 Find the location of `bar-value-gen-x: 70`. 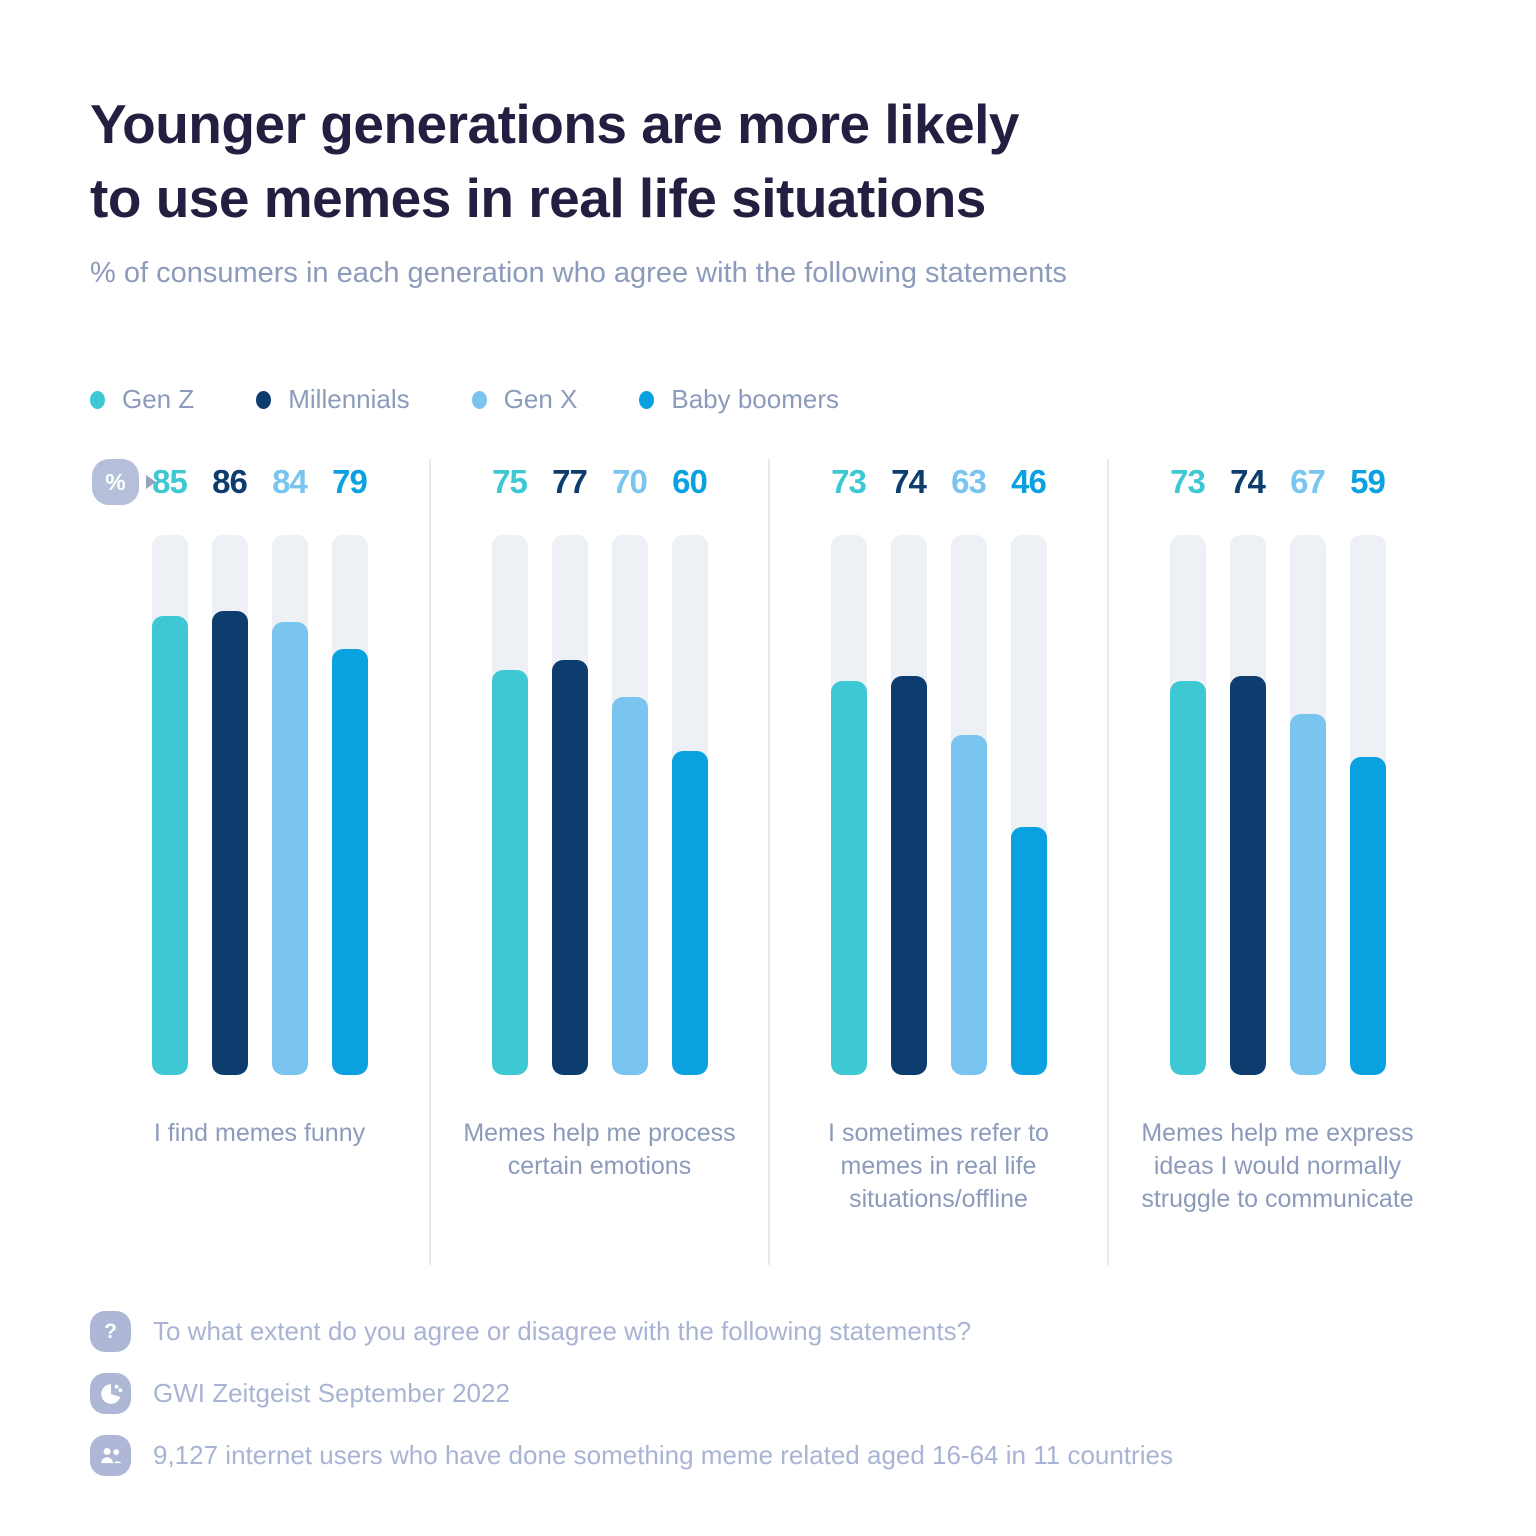

bar-value-gen-x: 70 is located at coordinates (630, 482).